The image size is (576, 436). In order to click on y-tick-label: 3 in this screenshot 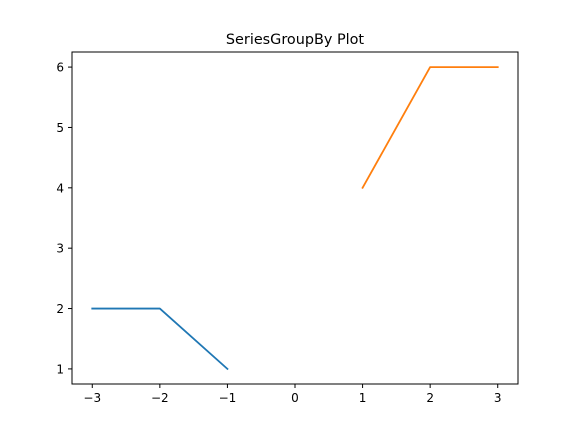, I will do `click(60, 249)`.